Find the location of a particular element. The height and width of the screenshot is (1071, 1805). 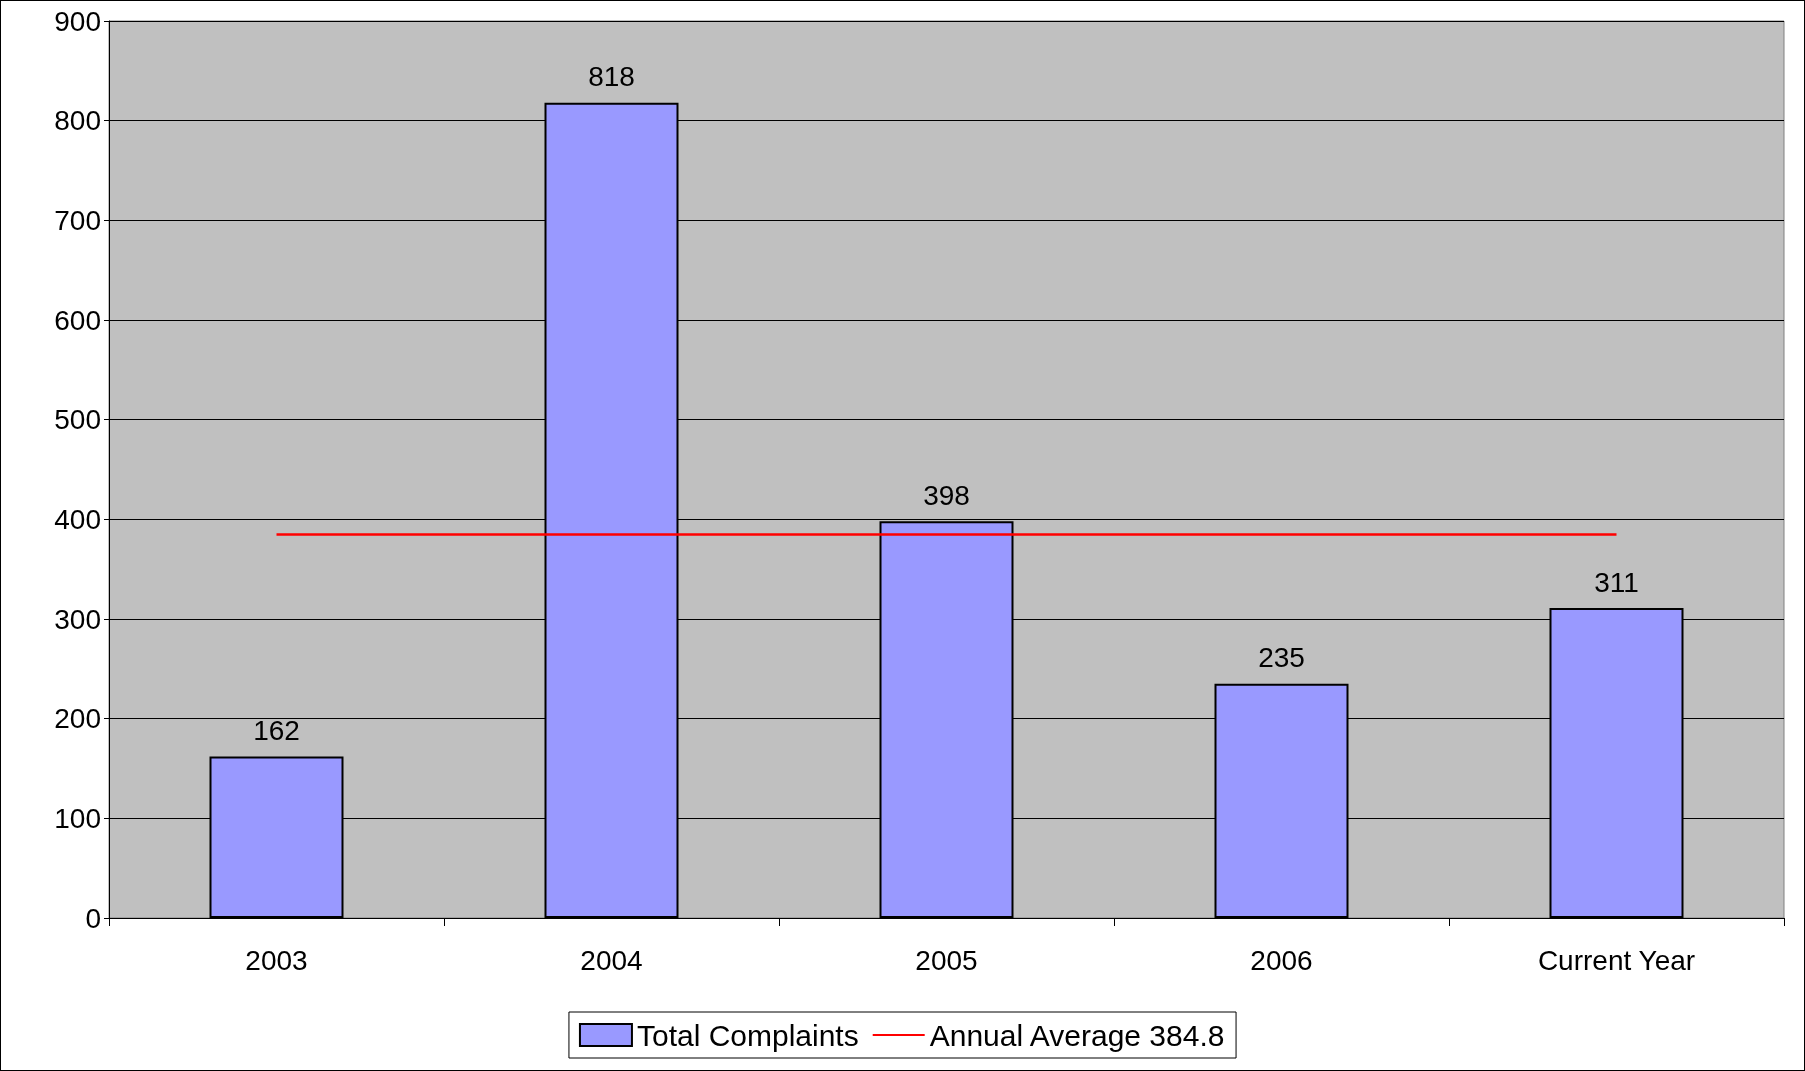

y-tick-label: 100 is located at coordinates (77, 818).